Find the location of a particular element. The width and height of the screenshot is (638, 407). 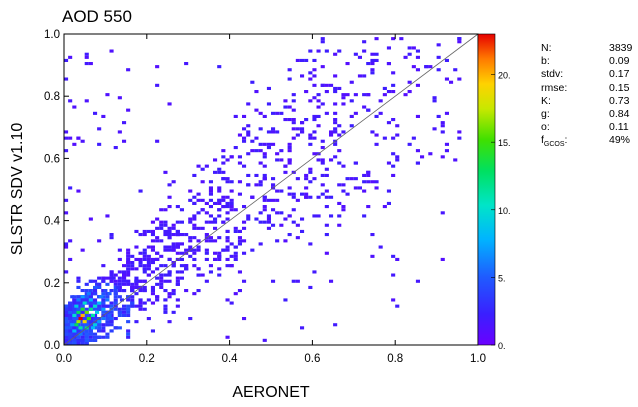

stat-row: g: 0.84 is located at coordinates (586, 114).